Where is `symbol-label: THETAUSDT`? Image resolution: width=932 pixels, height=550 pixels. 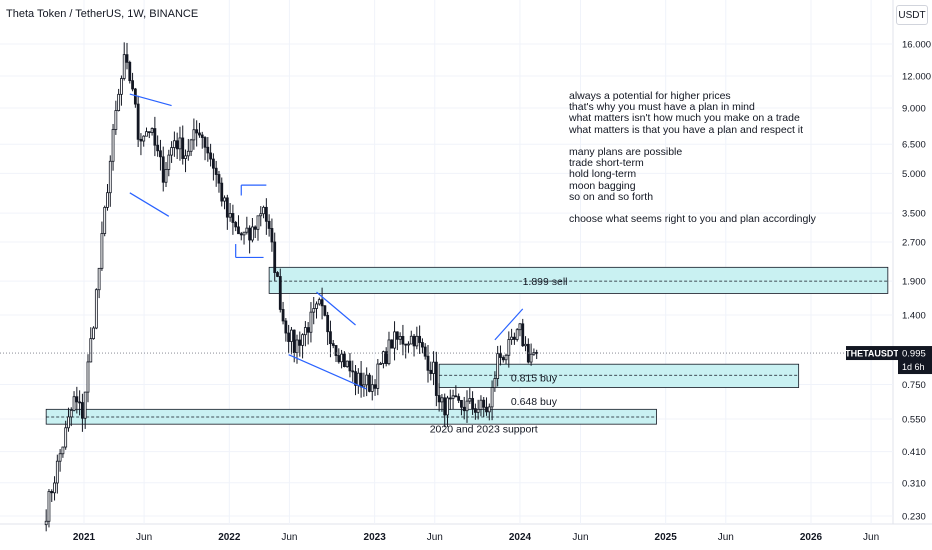 symbol-label: THETAUSDT is located at coordinates (872, 354).